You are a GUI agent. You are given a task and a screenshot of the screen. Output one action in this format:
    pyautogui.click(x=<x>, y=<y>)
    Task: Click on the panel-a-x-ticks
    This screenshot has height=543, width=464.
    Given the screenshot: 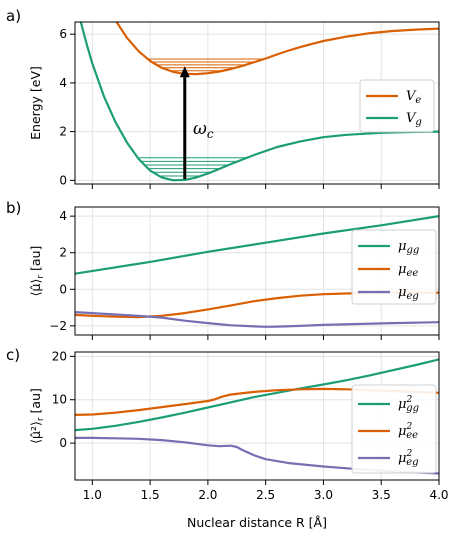 What is the action you would take?
    pyautogui.click(x=265, y=186)
    